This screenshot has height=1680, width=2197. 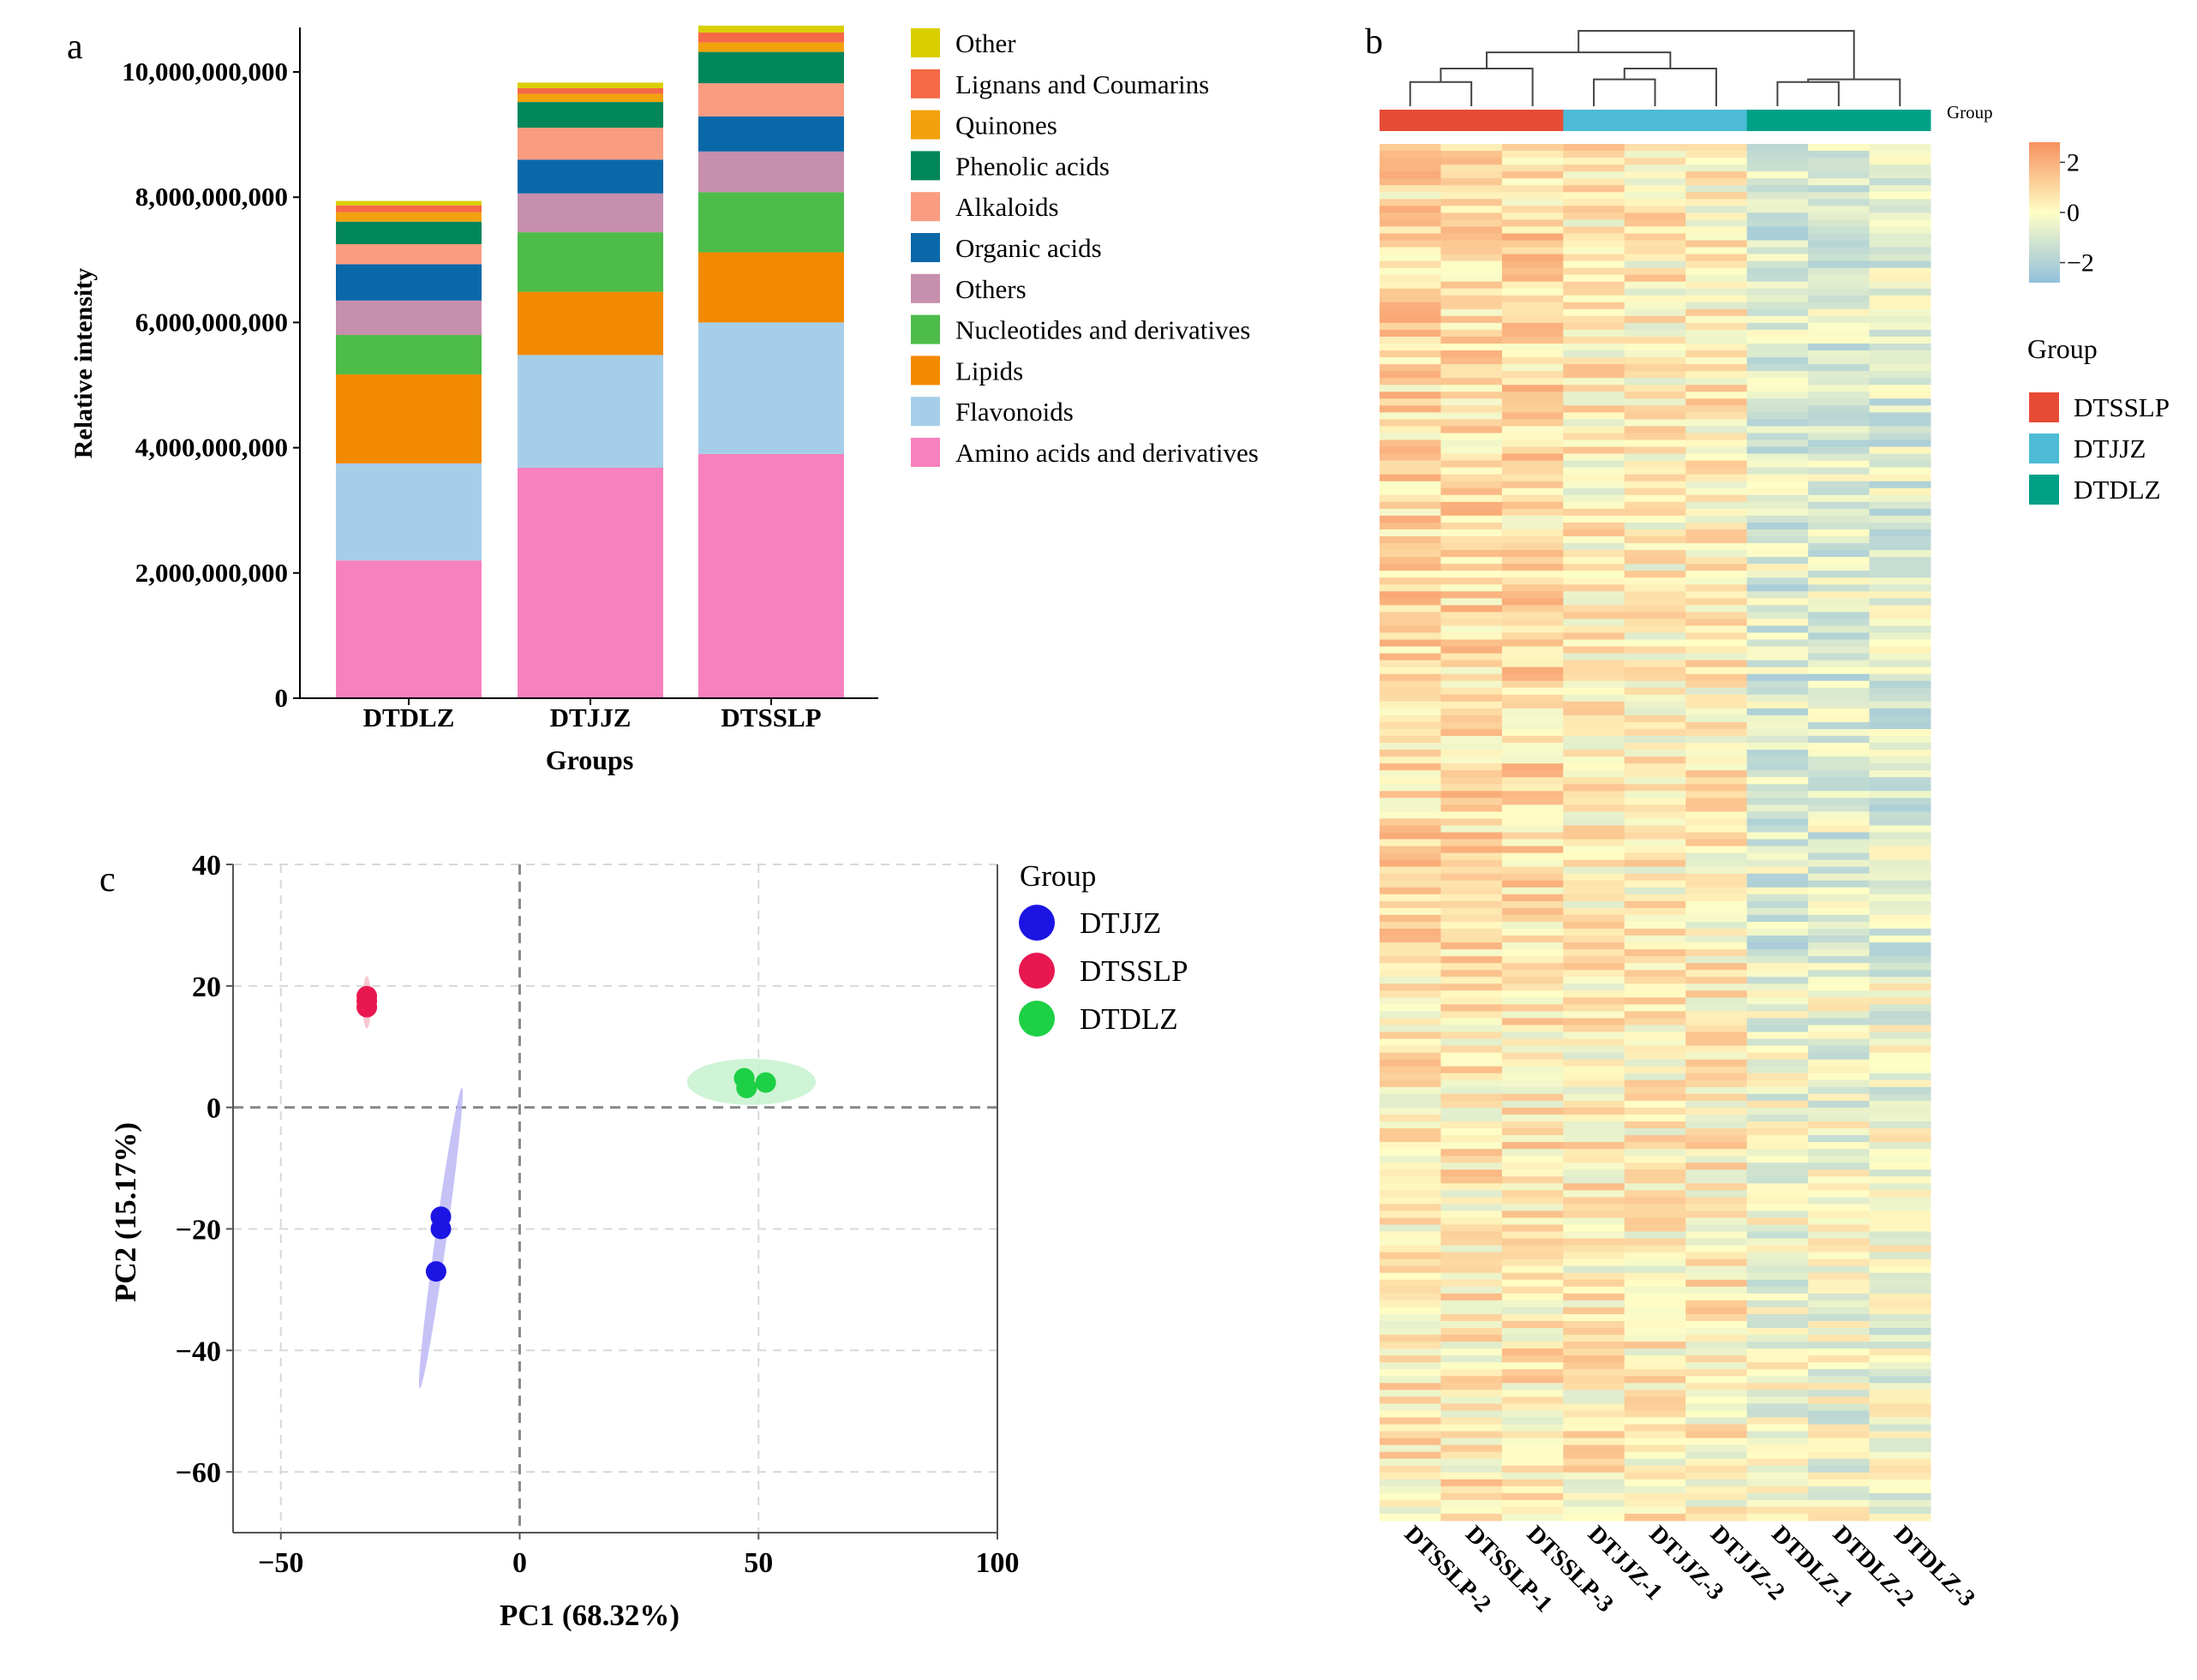 I want to click on panel-label-b: b, so click(x=1374, y=42).